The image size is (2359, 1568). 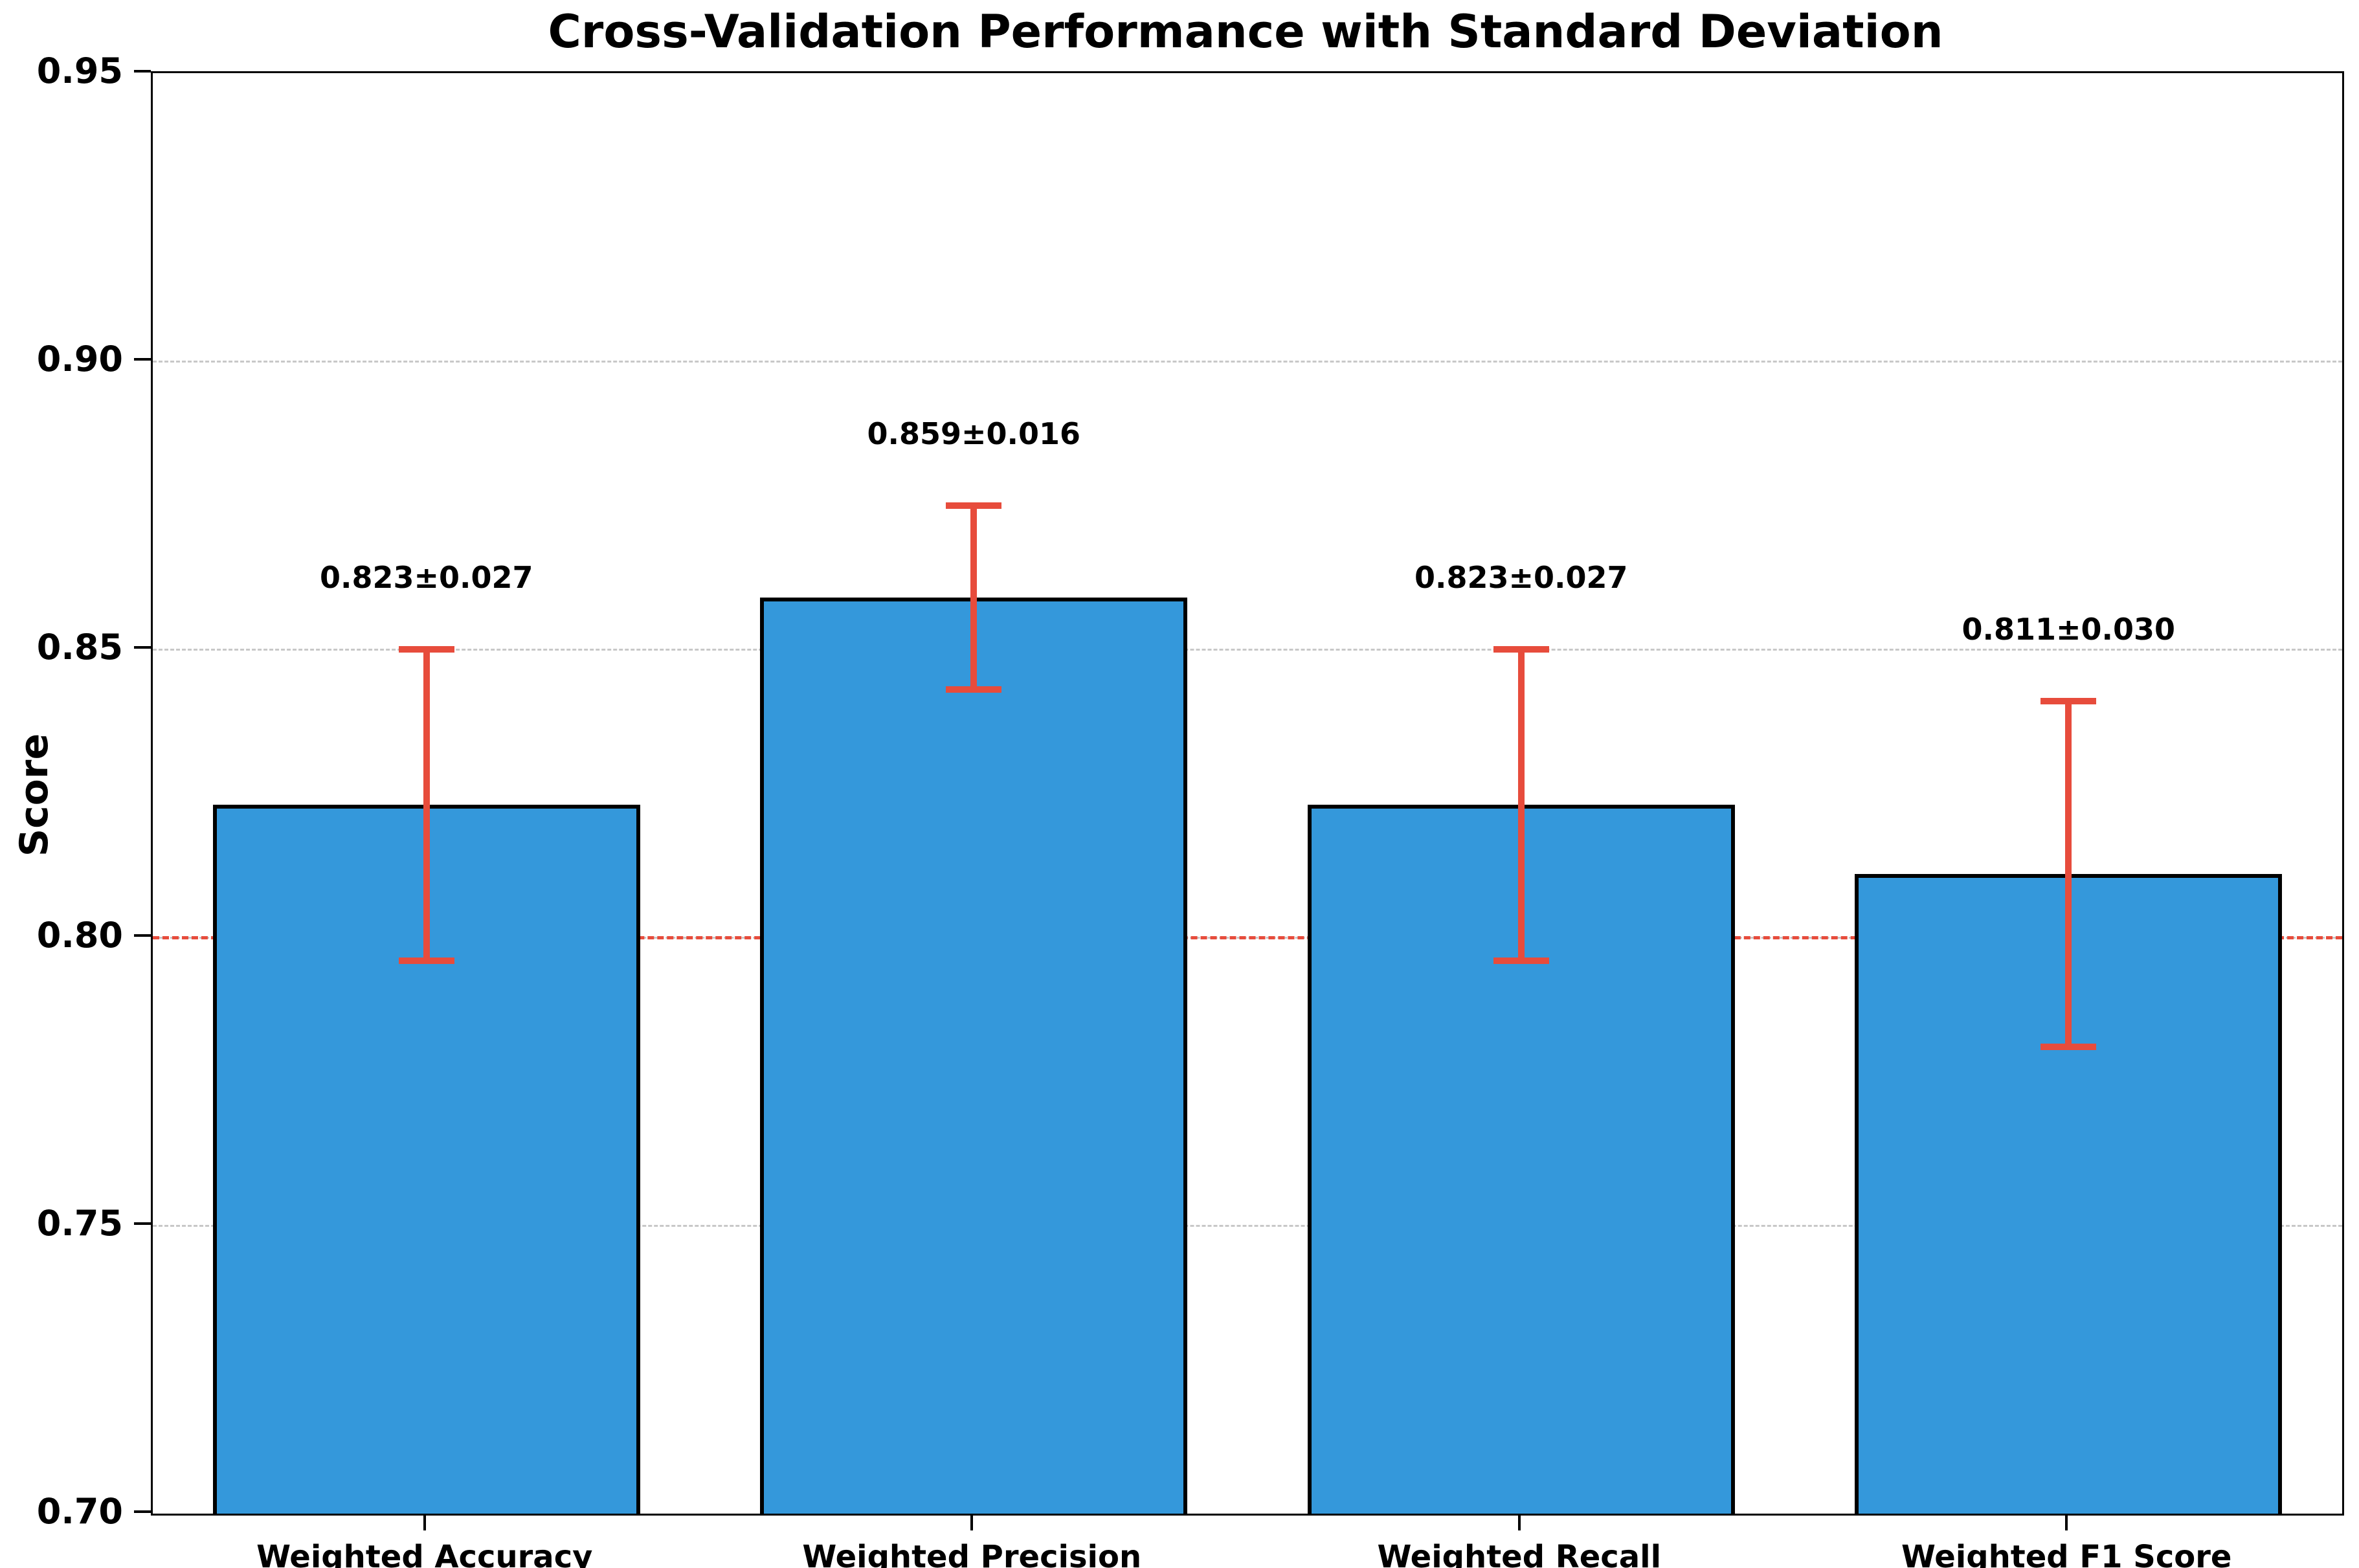 I want to click on gridline-0.90, so click(x=1247, y=361).